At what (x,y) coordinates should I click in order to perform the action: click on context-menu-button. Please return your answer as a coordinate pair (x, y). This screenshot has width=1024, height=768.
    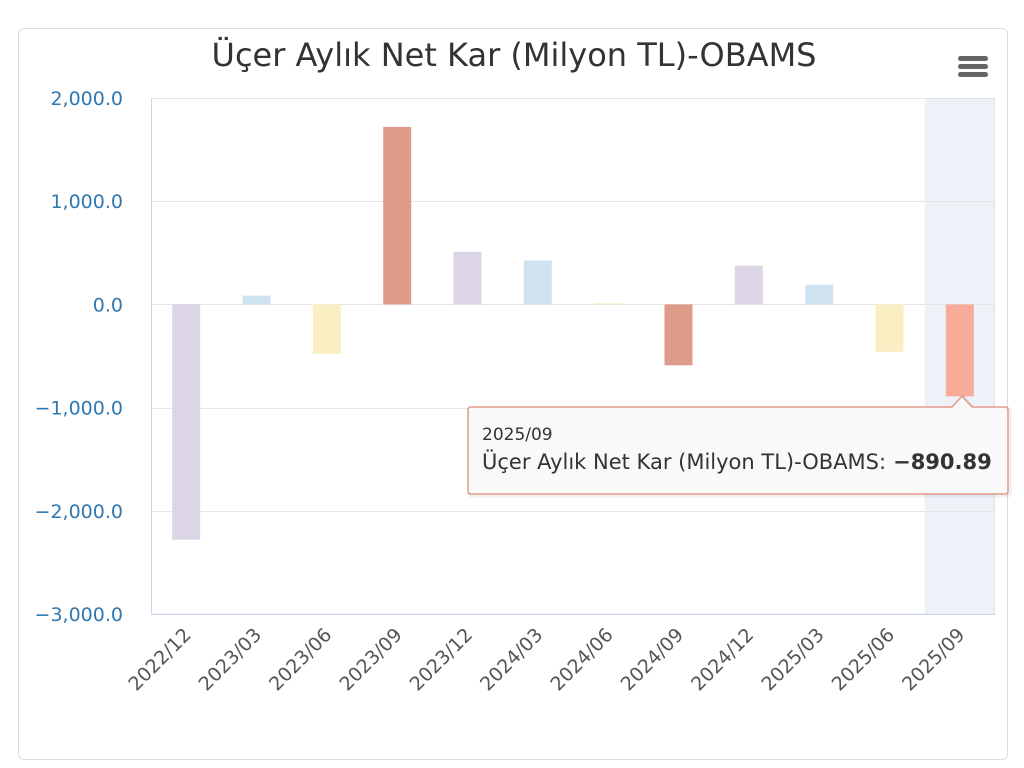
    Looking at the image, I should click on (973, 67).